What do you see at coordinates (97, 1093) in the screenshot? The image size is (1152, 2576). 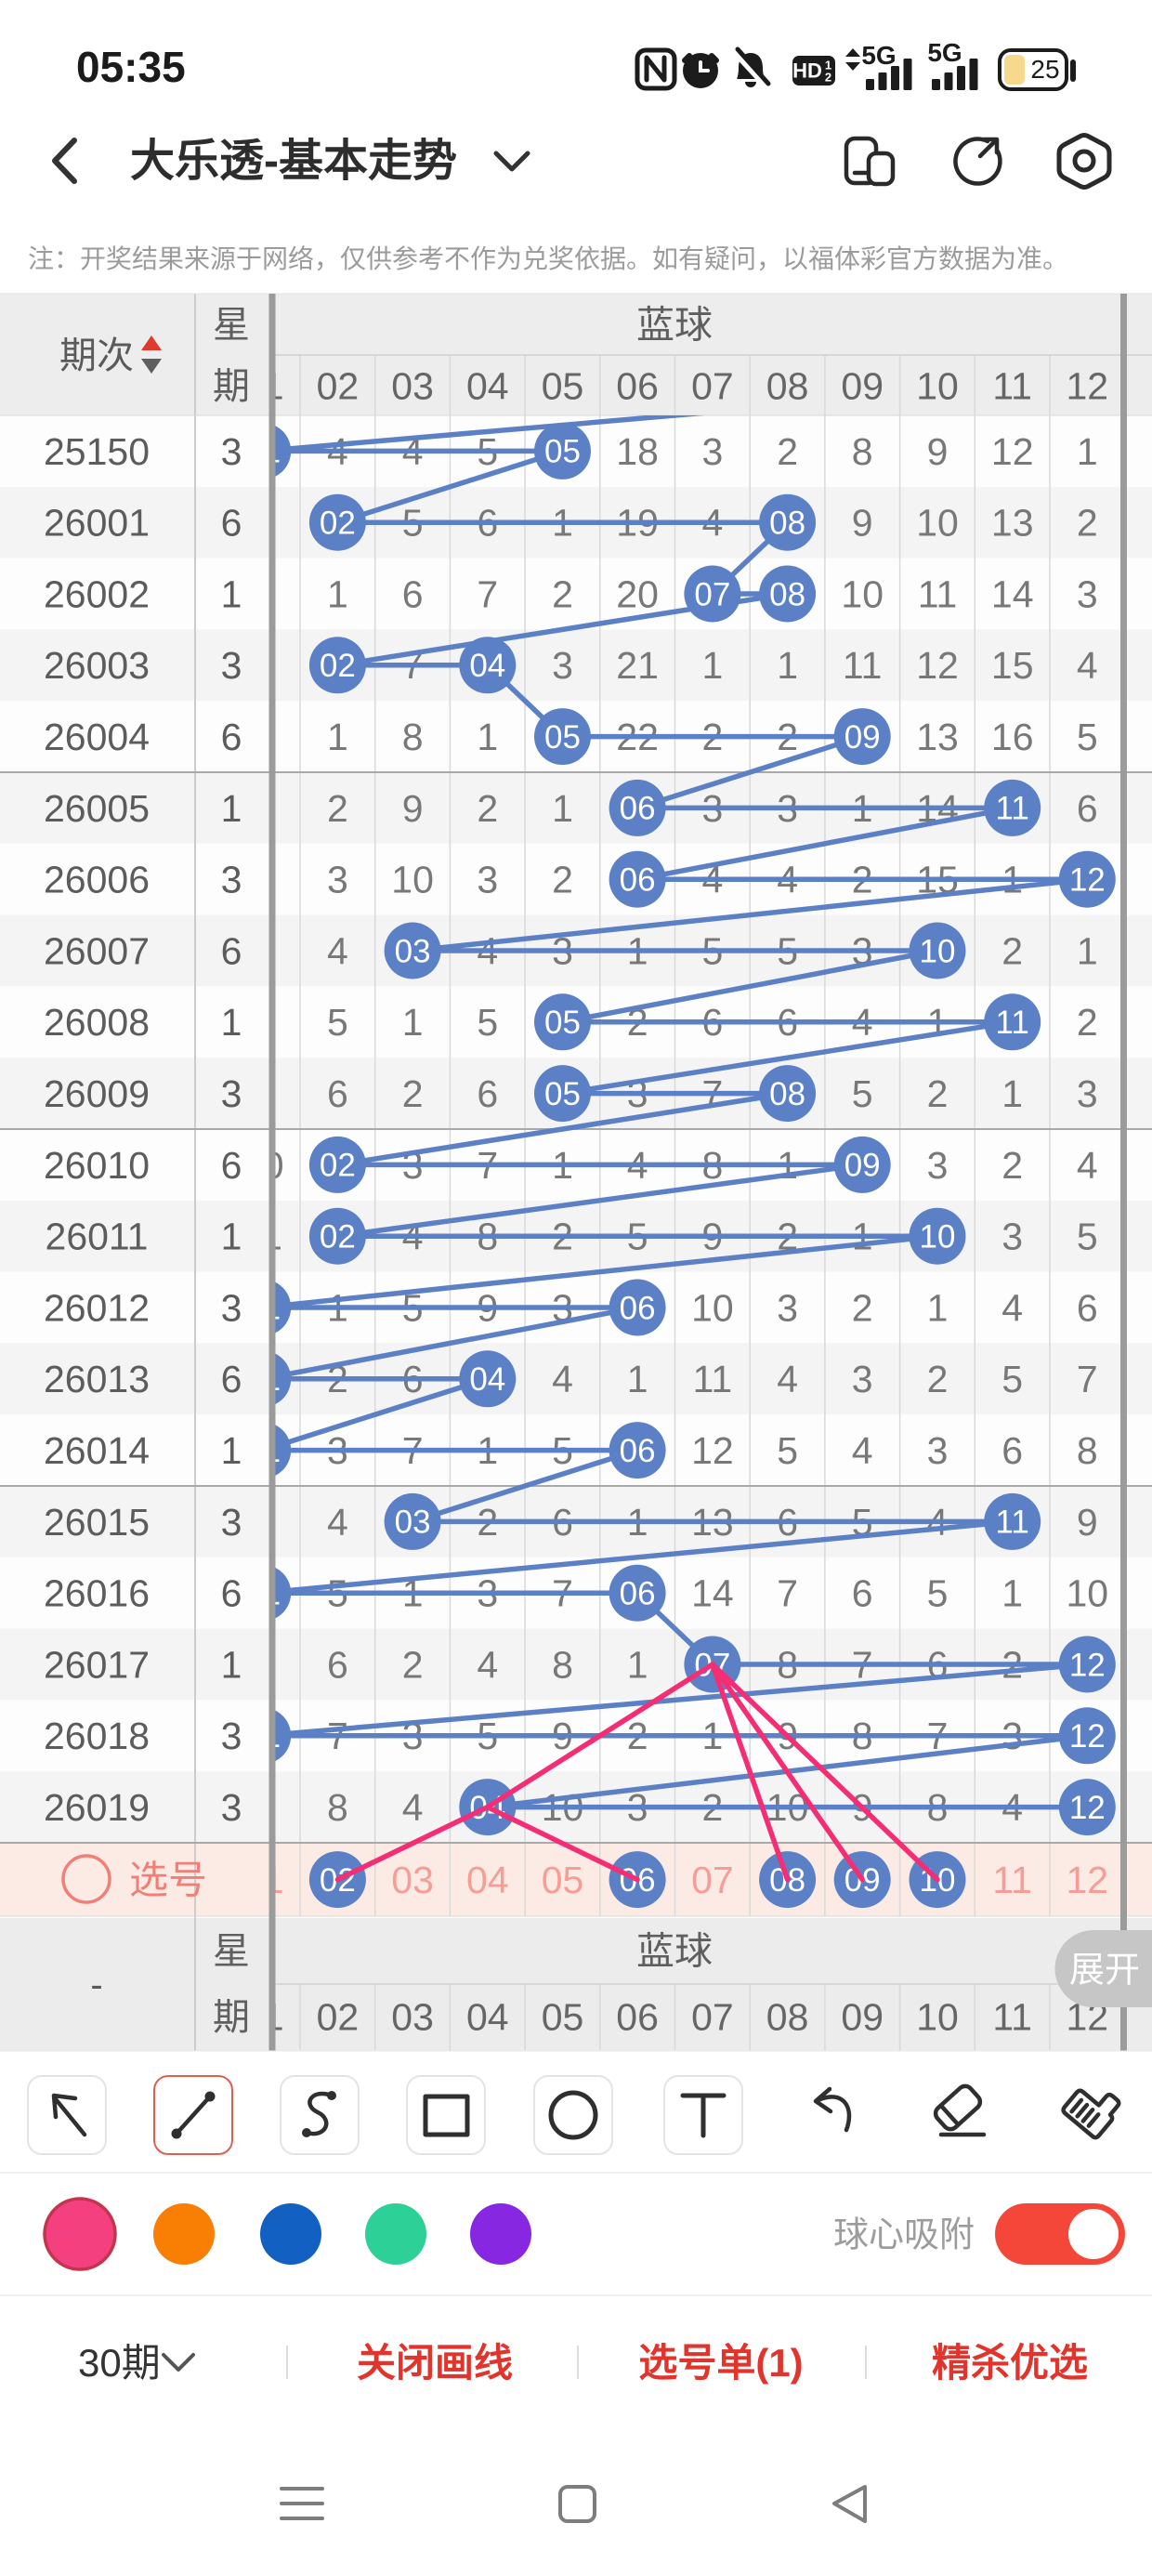 I see `svg-text: 26009` at bounding box center [97, 1093].